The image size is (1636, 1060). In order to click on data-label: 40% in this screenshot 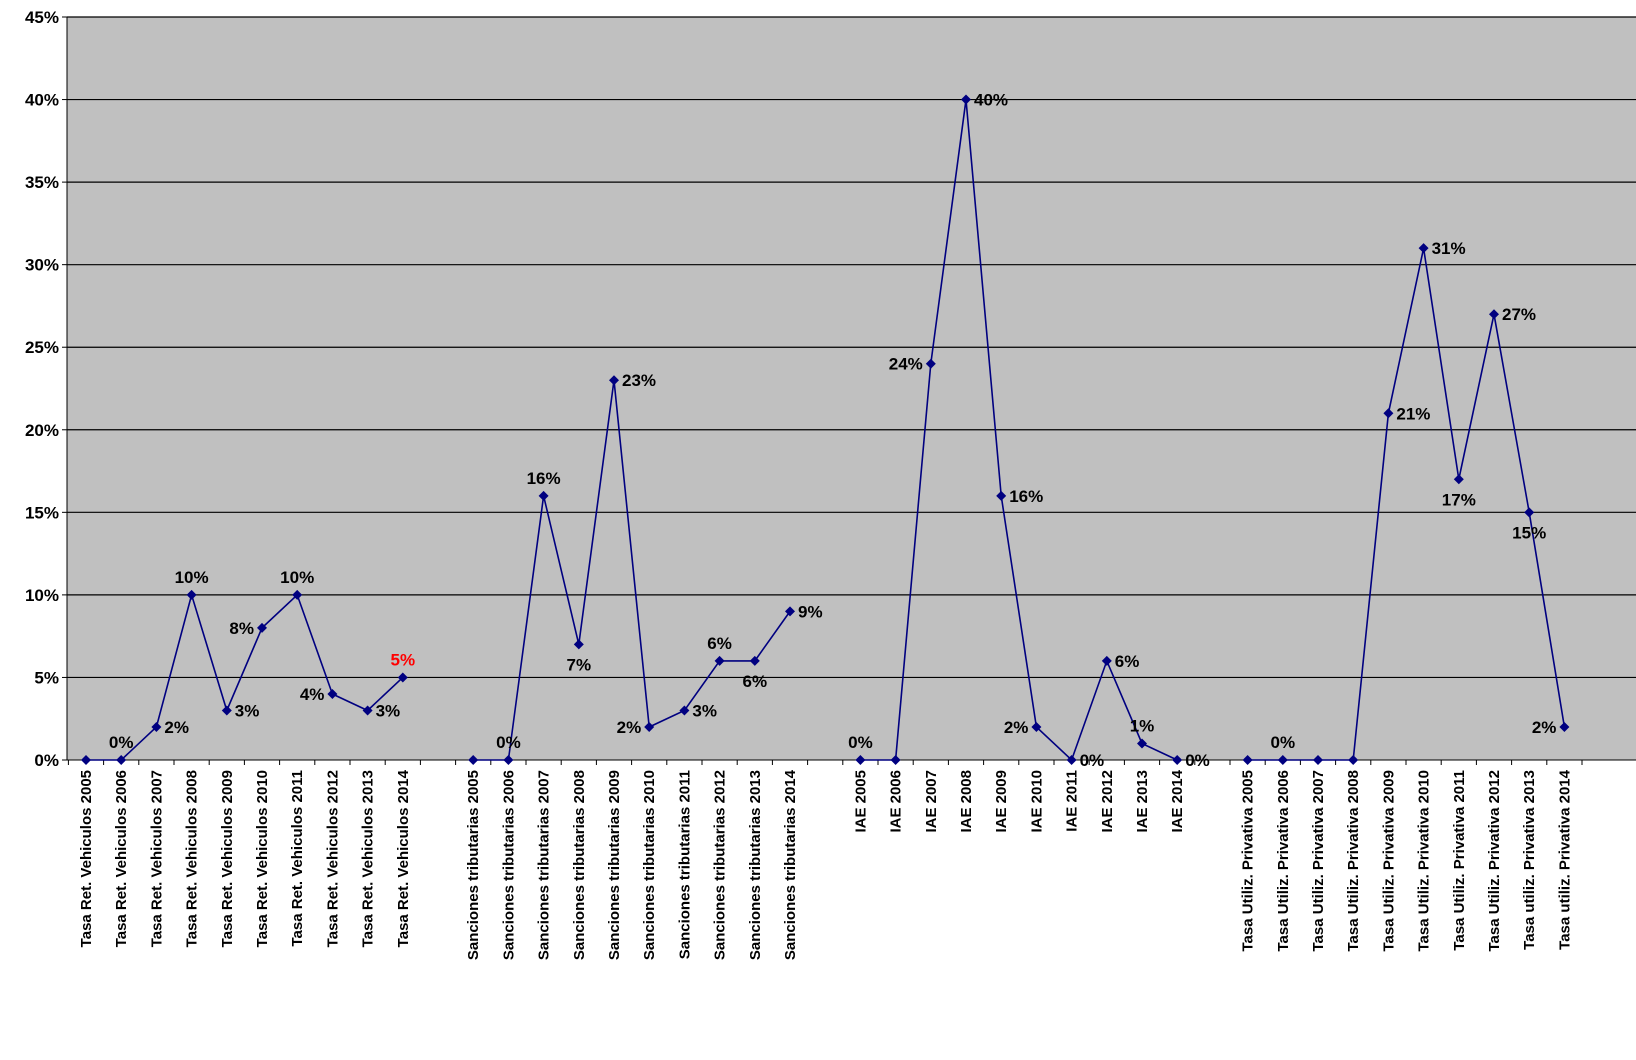, I will do `click(991, 100)`.